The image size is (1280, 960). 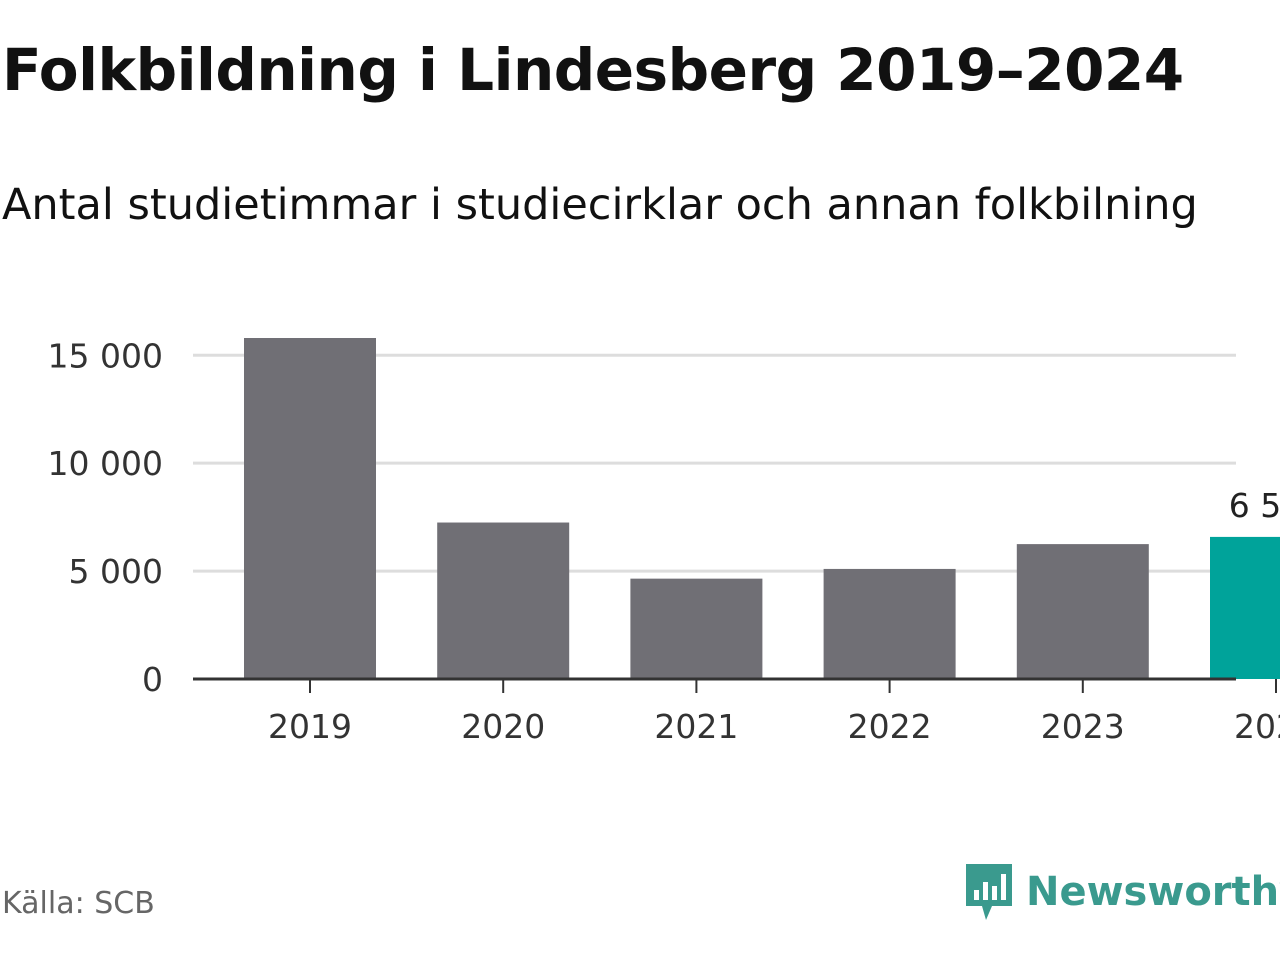 I want to click on bar-2022, so click(x=889, y=623).